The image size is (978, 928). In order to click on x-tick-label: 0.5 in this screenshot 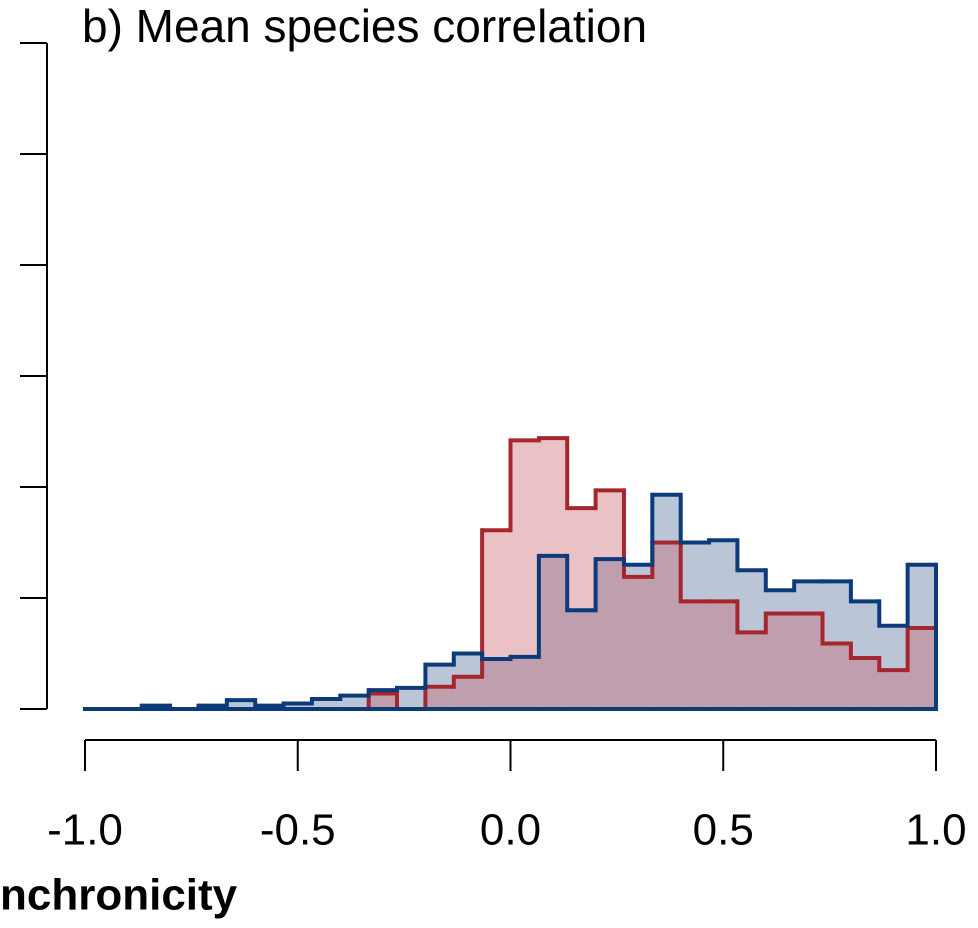, I will do `click(723, 830)`.